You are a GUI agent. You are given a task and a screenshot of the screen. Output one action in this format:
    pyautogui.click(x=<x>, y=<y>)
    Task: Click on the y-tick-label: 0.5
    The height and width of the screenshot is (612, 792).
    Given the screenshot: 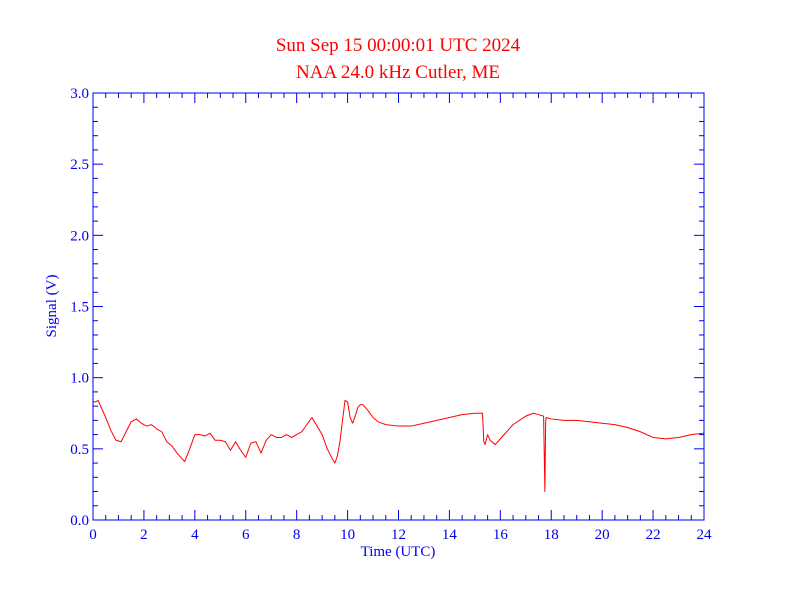 What is the action you would take?
    pyautogui.click(x=79, y=450)
    